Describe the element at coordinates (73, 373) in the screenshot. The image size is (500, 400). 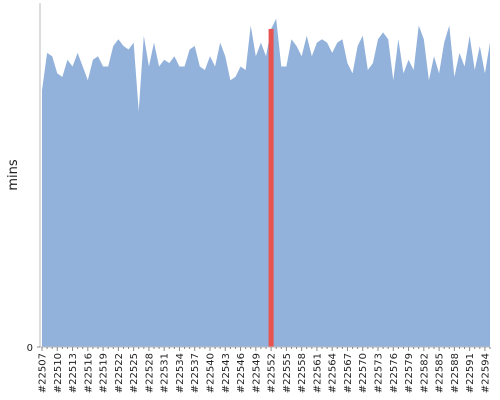
I see `x-tick-label: #22513` at that location.